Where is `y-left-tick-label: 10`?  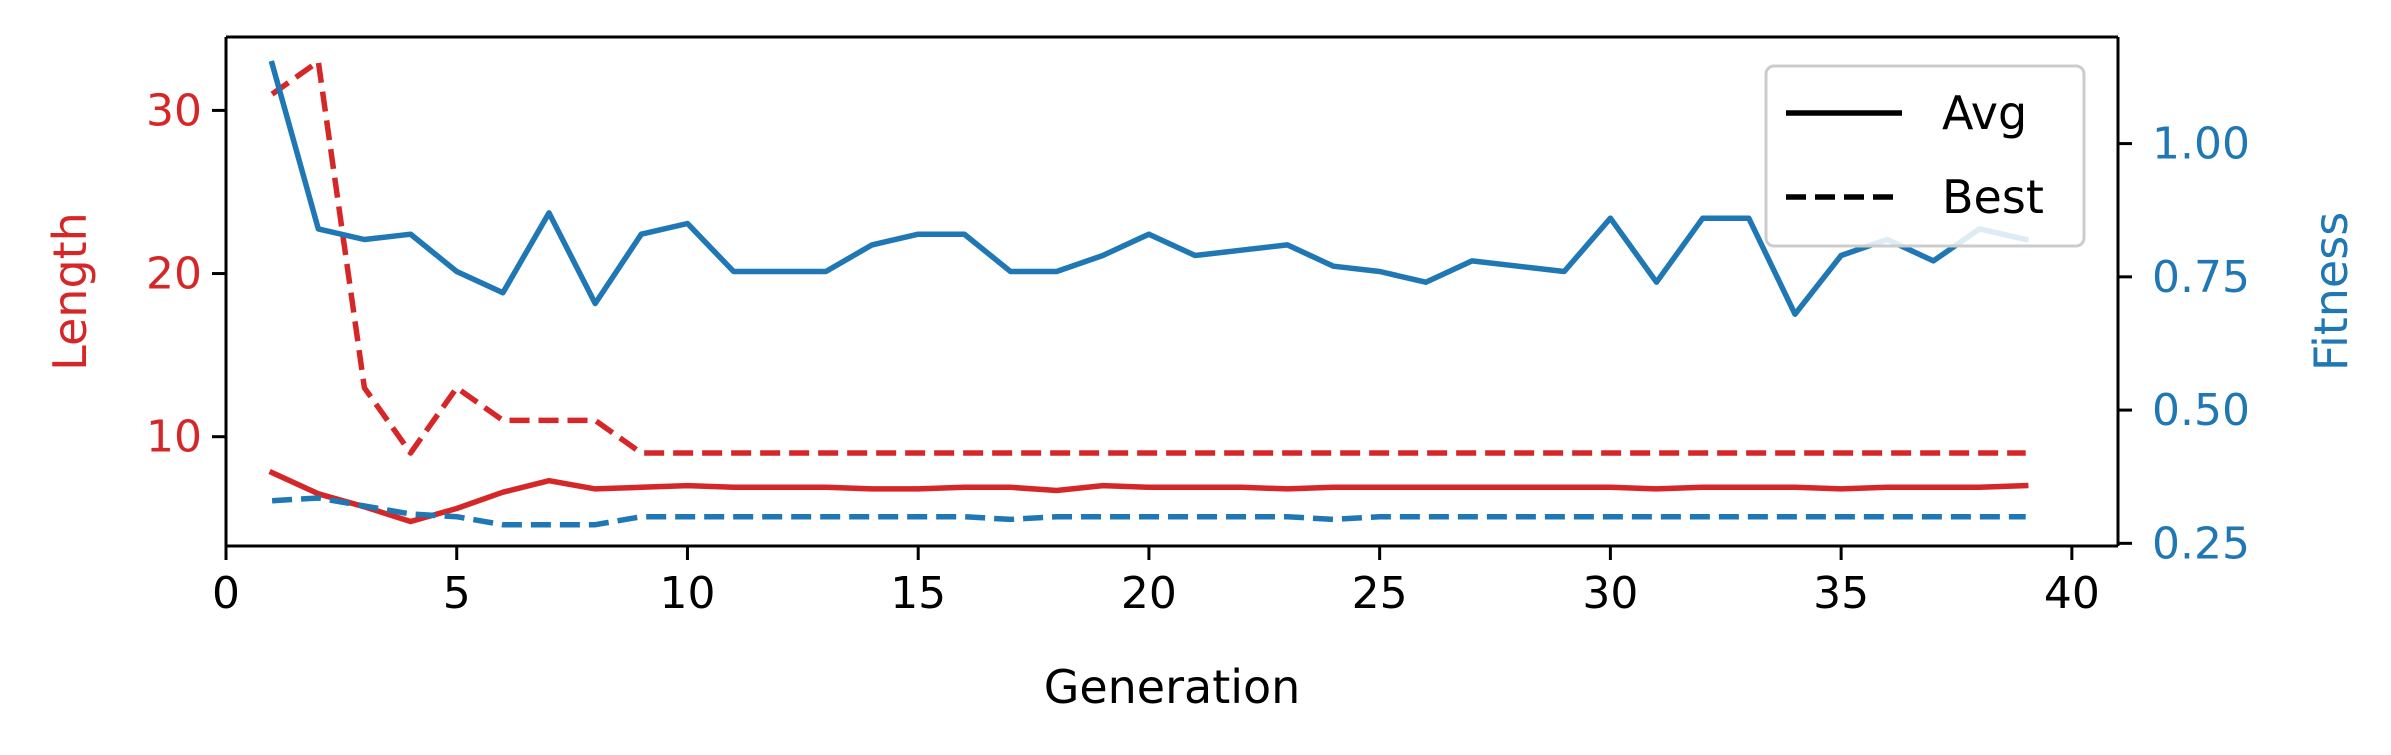 y-left-tick-label: 10 is located at coordinates (174, 437).